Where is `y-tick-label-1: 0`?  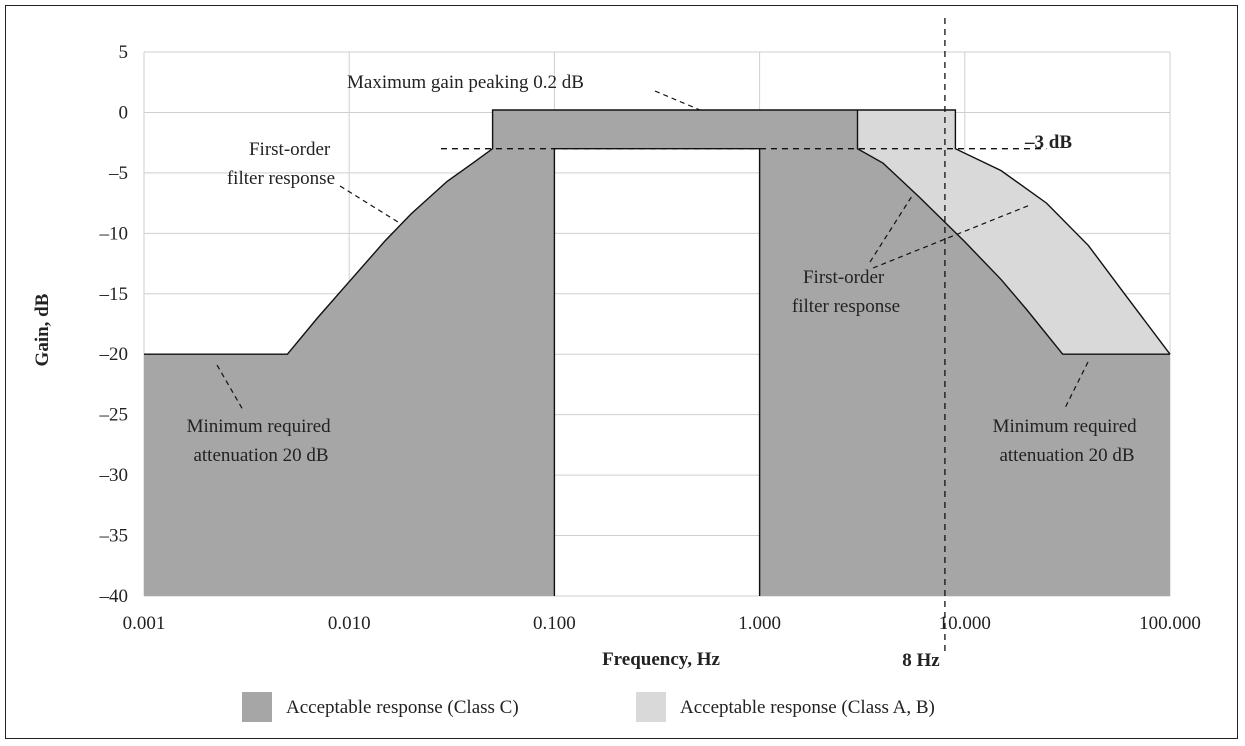
y-tick-label-1: 0 is located at coordinates (124, 112).